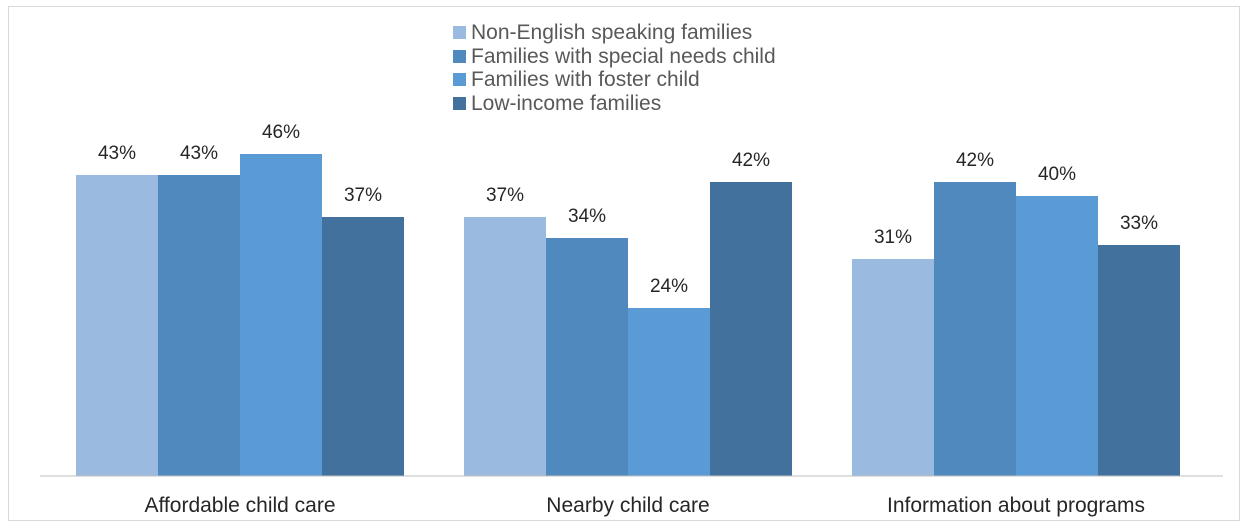 This screenshot has width=1250, height=529. Describe the element at coordinates (566, 103) in the screenshot. I see `legend-label: Low-income families` at that location.